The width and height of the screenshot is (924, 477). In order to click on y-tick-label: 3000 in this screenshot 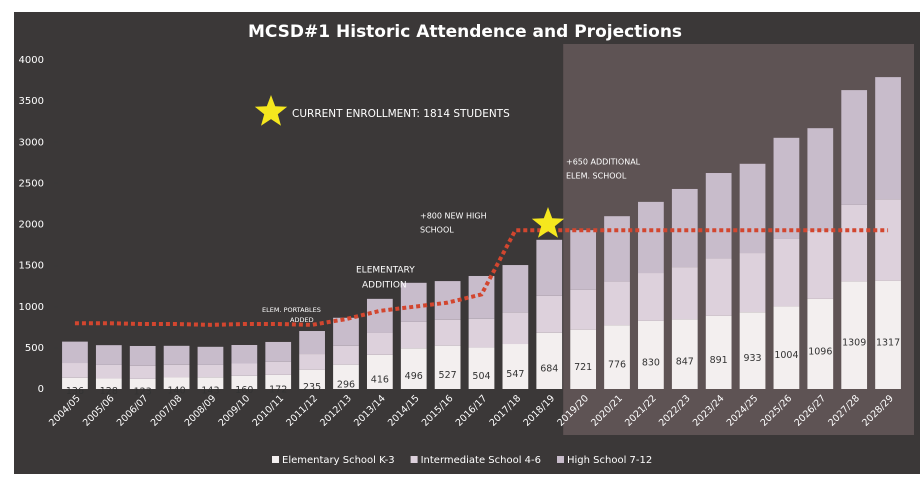, I will do `click(31, 142)`.